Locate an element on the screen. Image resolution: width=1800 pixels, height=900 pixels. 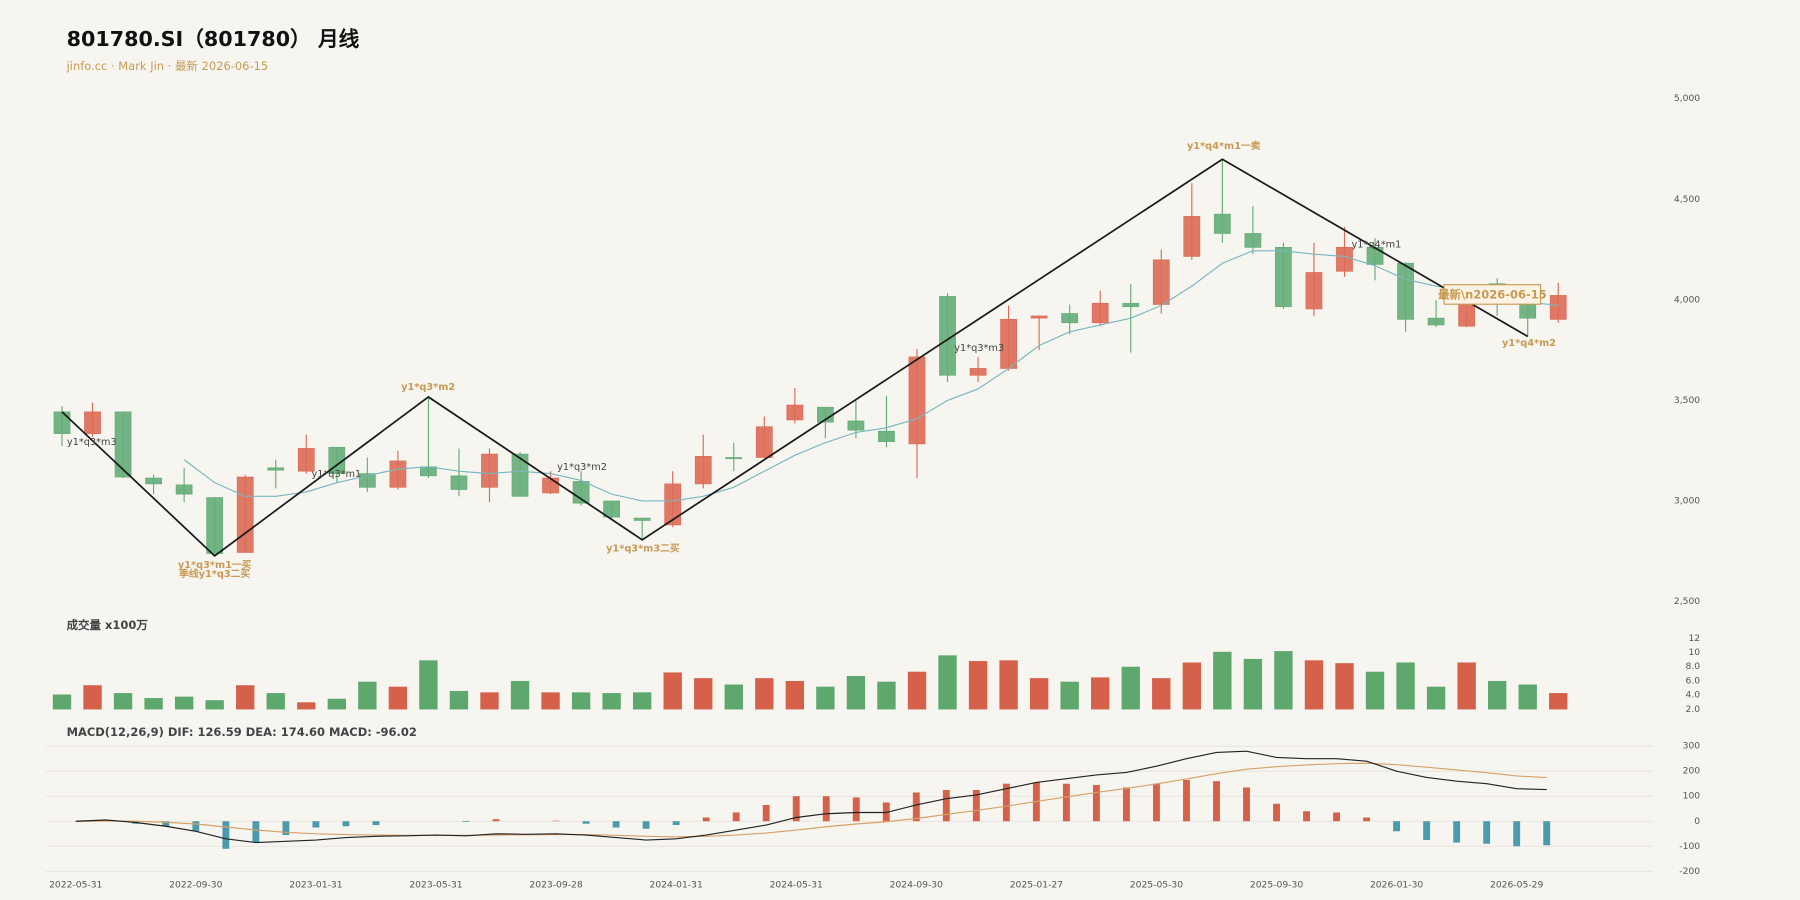
annotation: y1*q4*m2 is located at coordinates (1529, 343).